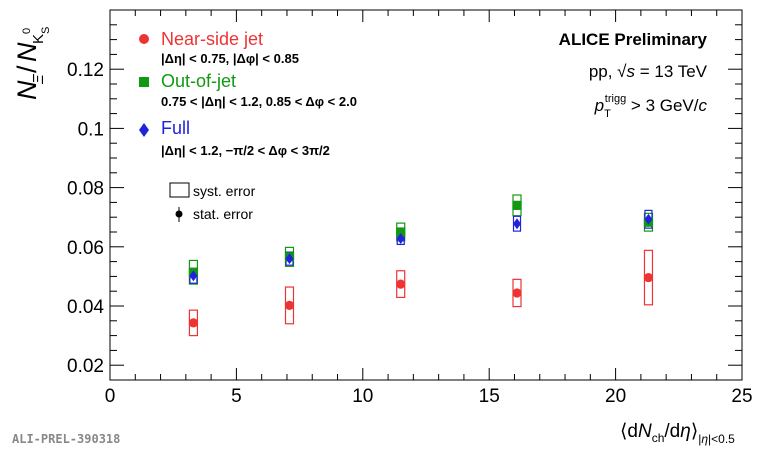 The image size is (764, 452). I want to click on legend-stat-marker, so click(179, 214).